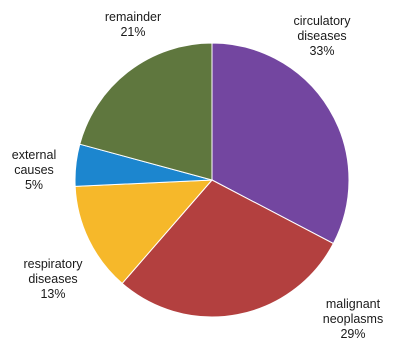  Describe the element at coordinates (133, 32) in the screenshot. I see `slice-percent: 21%` at that location.